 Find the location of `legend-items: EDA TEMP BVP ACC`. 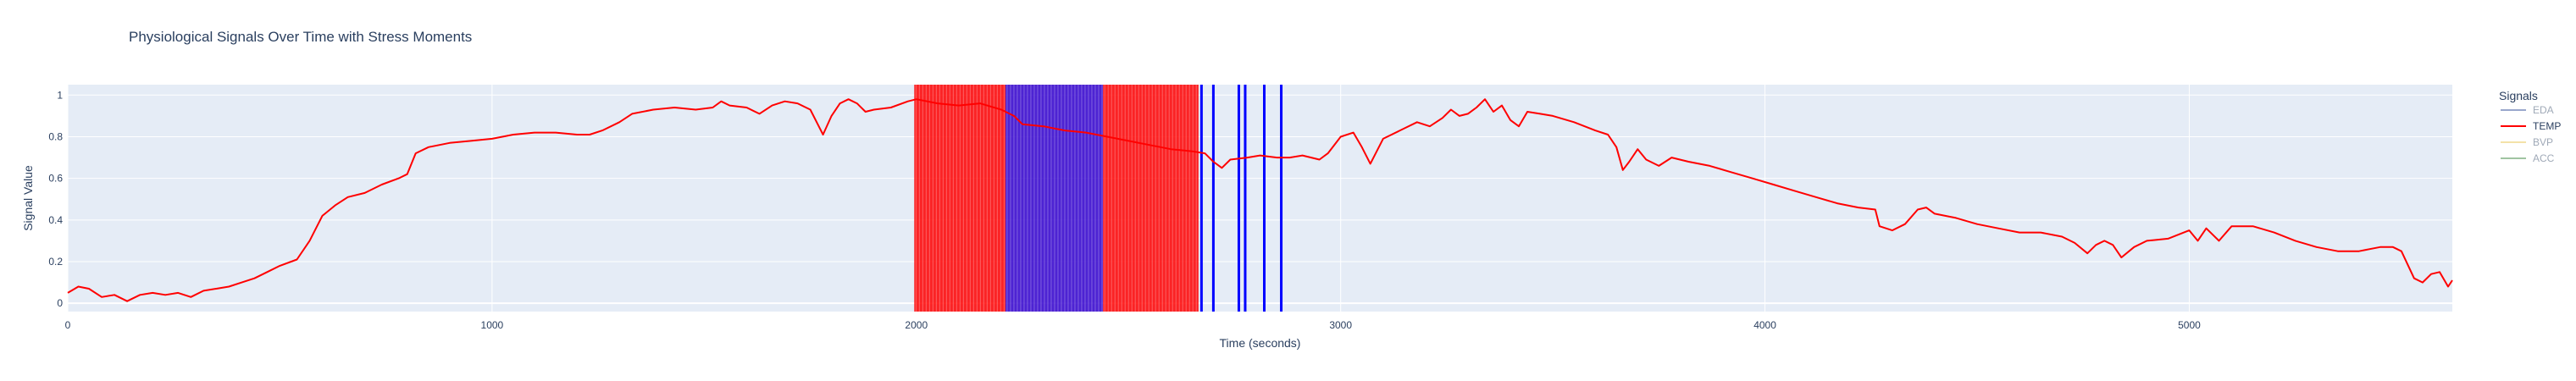

legend-items: EDA TEMP BVP ACC is located at coordinates (2531, 134).